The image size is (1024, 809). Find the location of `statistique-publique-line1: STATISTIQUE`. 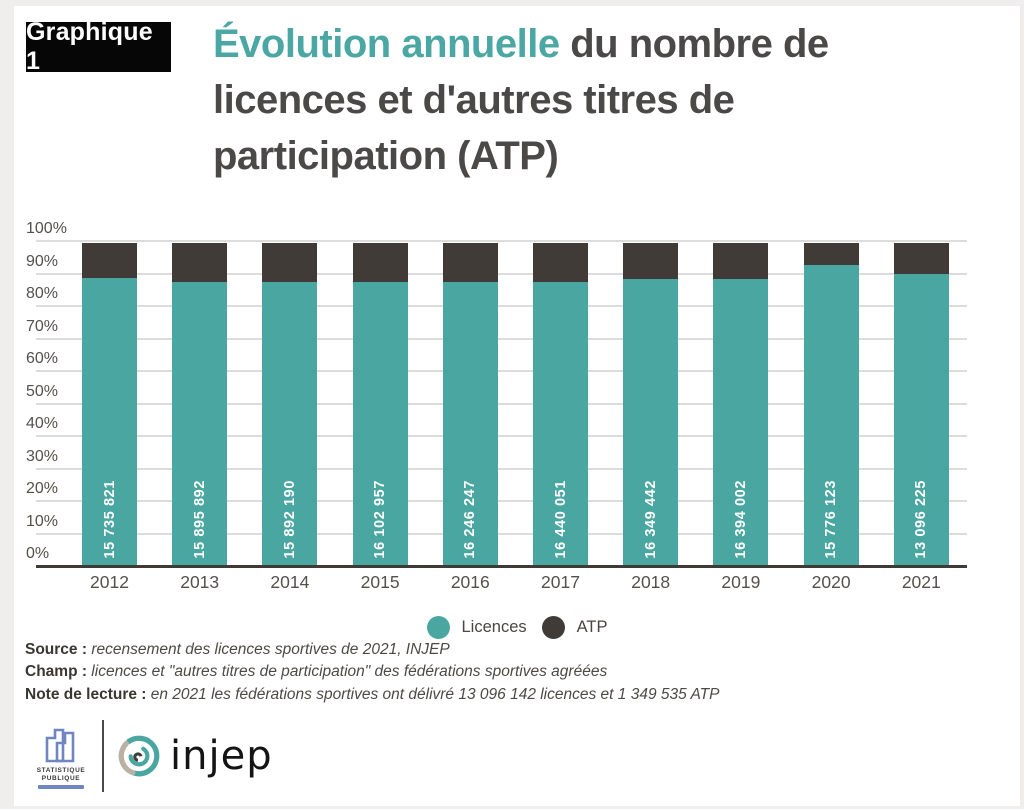

statistique-publique-line1: STATISTIQUE is located at coordinates (61, 770).